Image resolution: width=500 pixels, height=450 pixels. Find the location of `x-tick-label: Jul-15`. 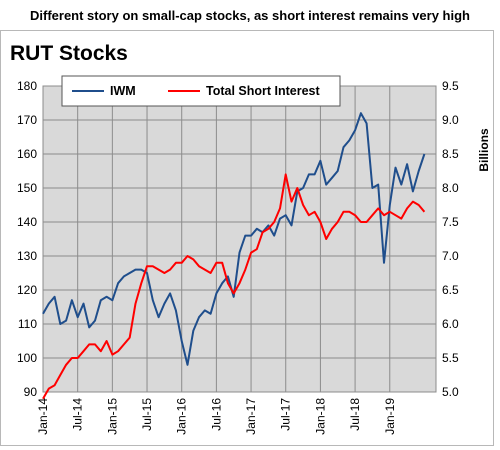

x-tick-label: Jul-15 is located at coordinates (147, 414).